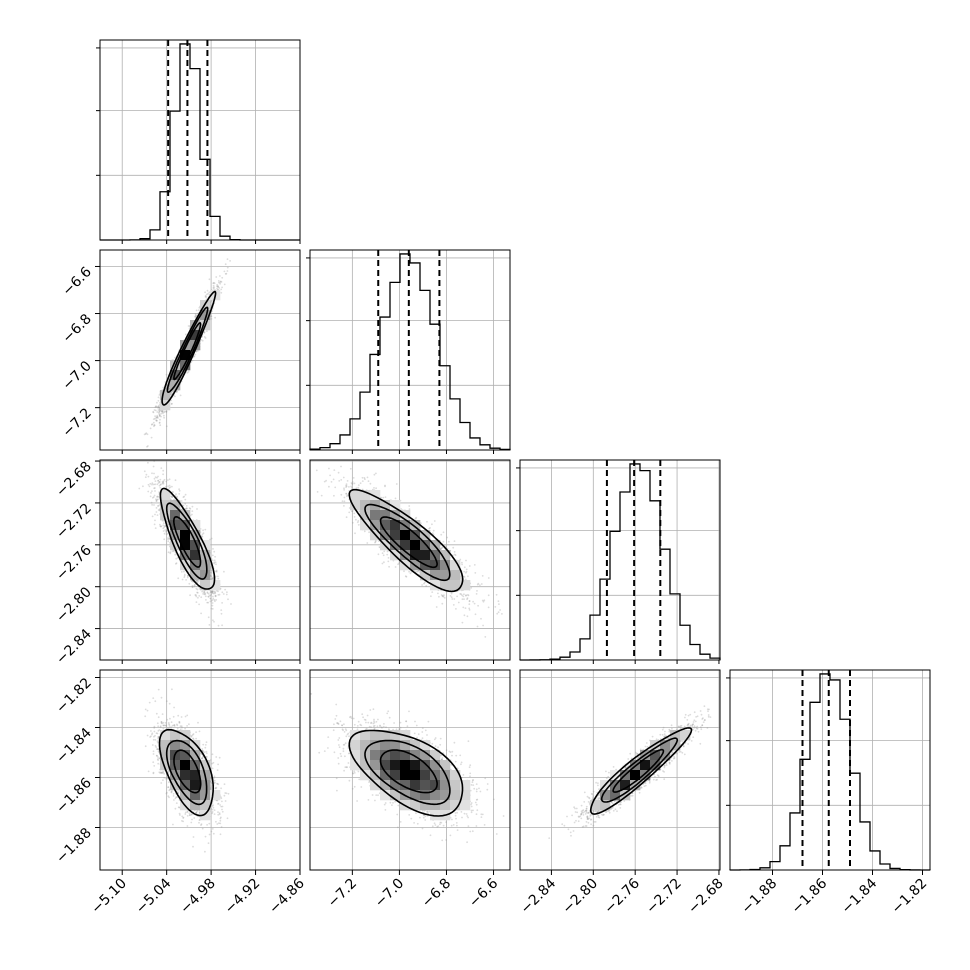  Describe the element at coordinates (810, 896) in the screenshot. I see `x-tick-label: −1.86` at that location.